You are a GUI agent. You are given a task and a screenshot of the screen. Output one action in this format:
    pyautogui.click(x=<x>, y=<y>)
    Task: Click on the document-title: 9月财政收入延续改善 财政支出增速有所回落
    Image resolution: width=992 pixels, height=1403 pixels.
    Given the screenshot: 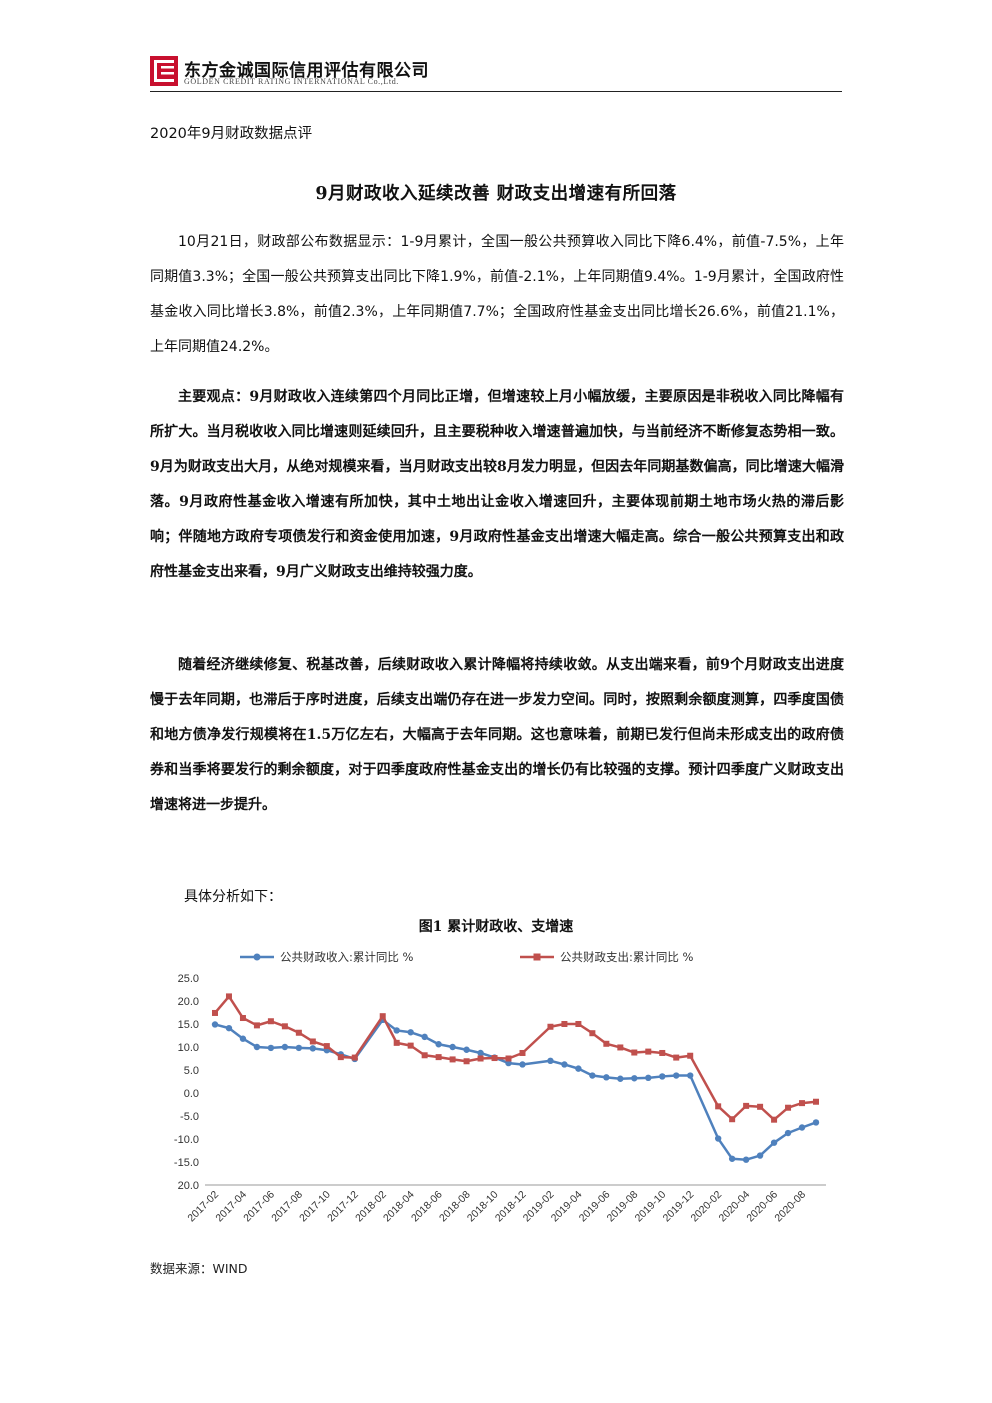 What is the action you would take?
    pyautogui.click(x=496, y=194)
    